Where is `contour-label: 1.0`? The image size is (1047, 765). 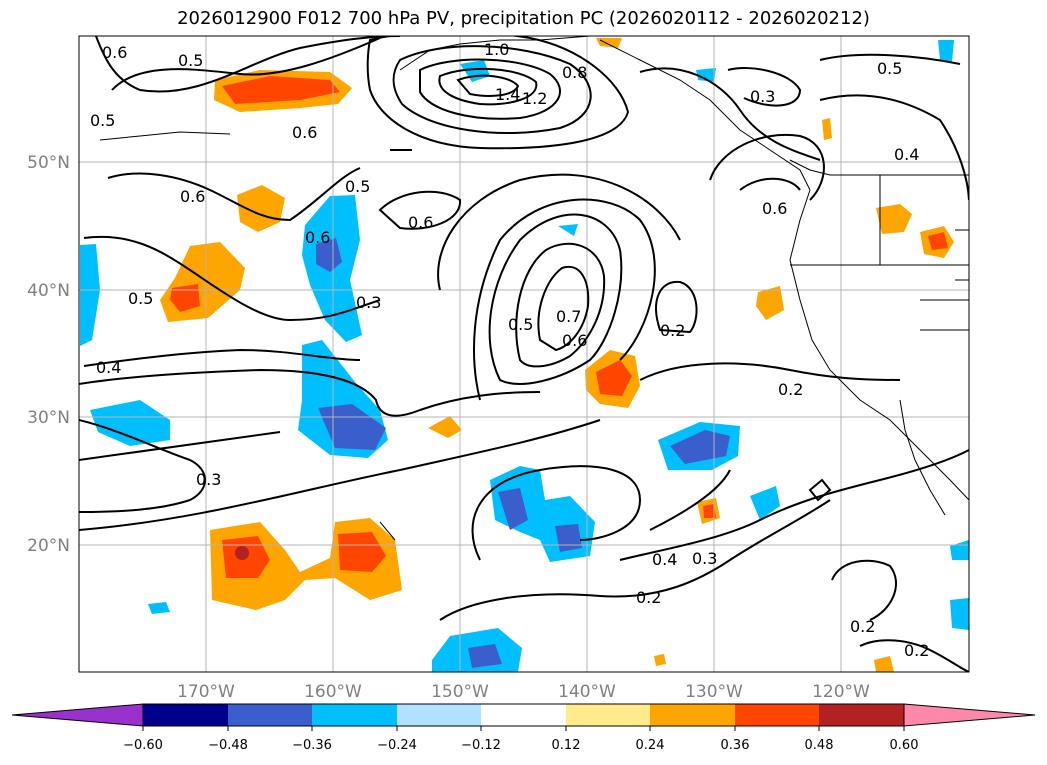
contour-label: 1.0 is located at coordinates (496, 49).